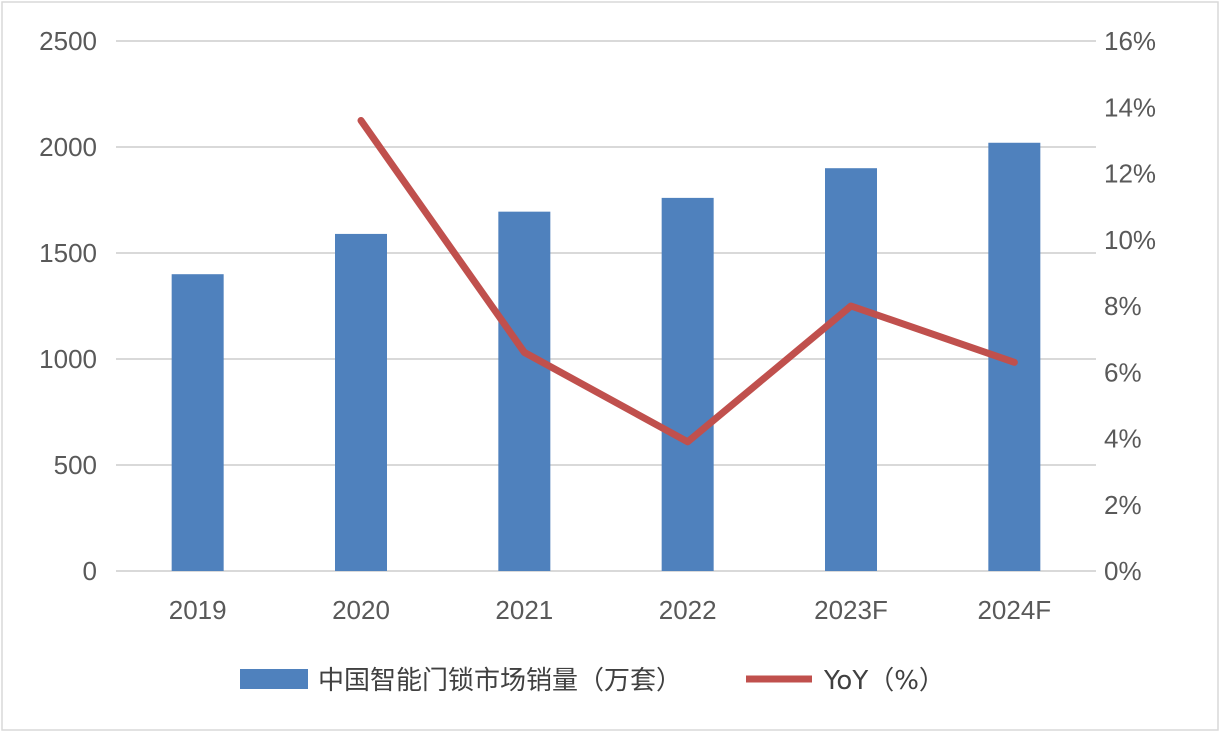 The width and height of the screenshot is (1222, 734). What do you see at coordinates (500, 681) in the screenshot?
I see `legend-label-bar: 中国智能门锁市场销量（万套）` at bounding box center [500, 681].